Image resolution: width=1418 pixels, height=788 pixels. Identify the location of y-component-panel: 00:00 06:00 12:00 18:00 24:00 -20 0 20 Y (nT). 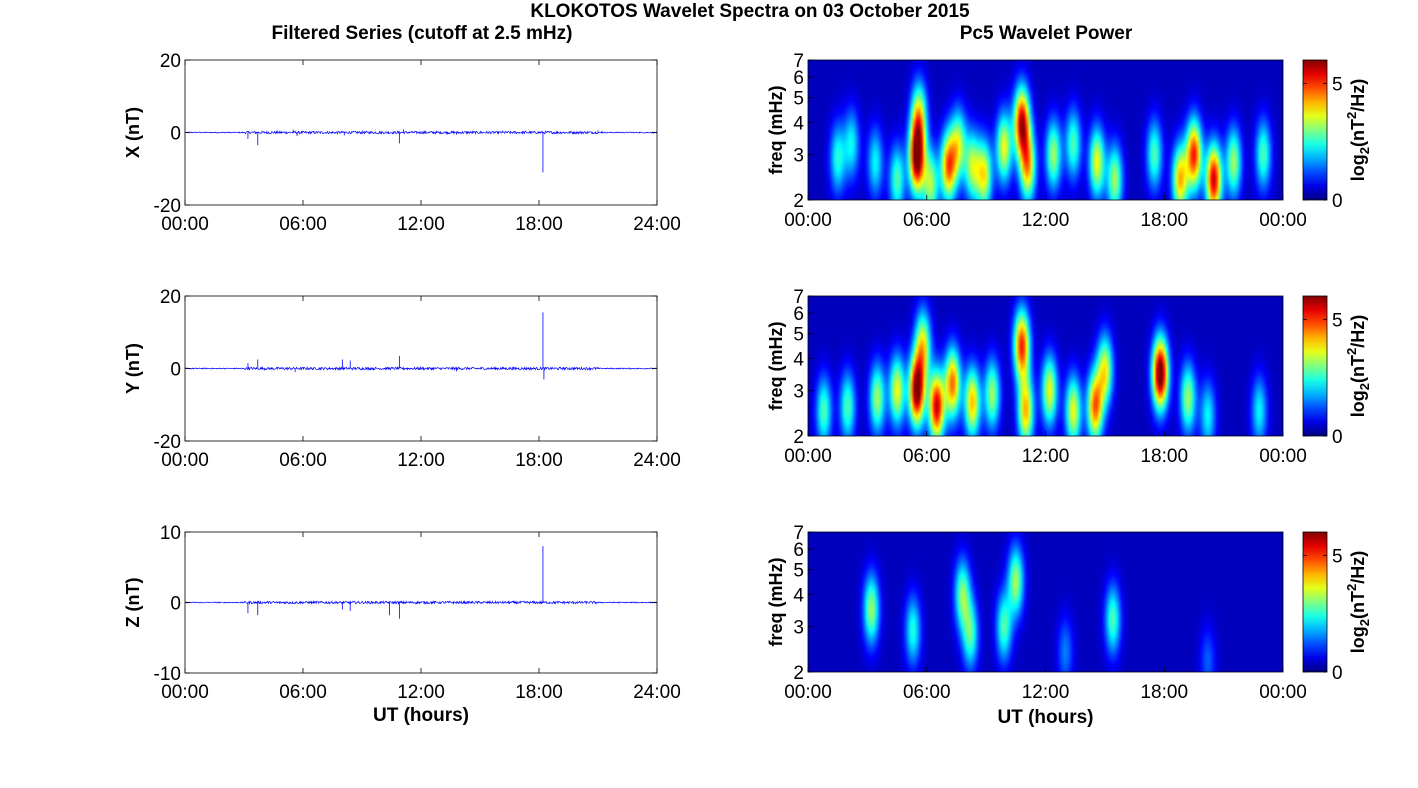
(402, 379).